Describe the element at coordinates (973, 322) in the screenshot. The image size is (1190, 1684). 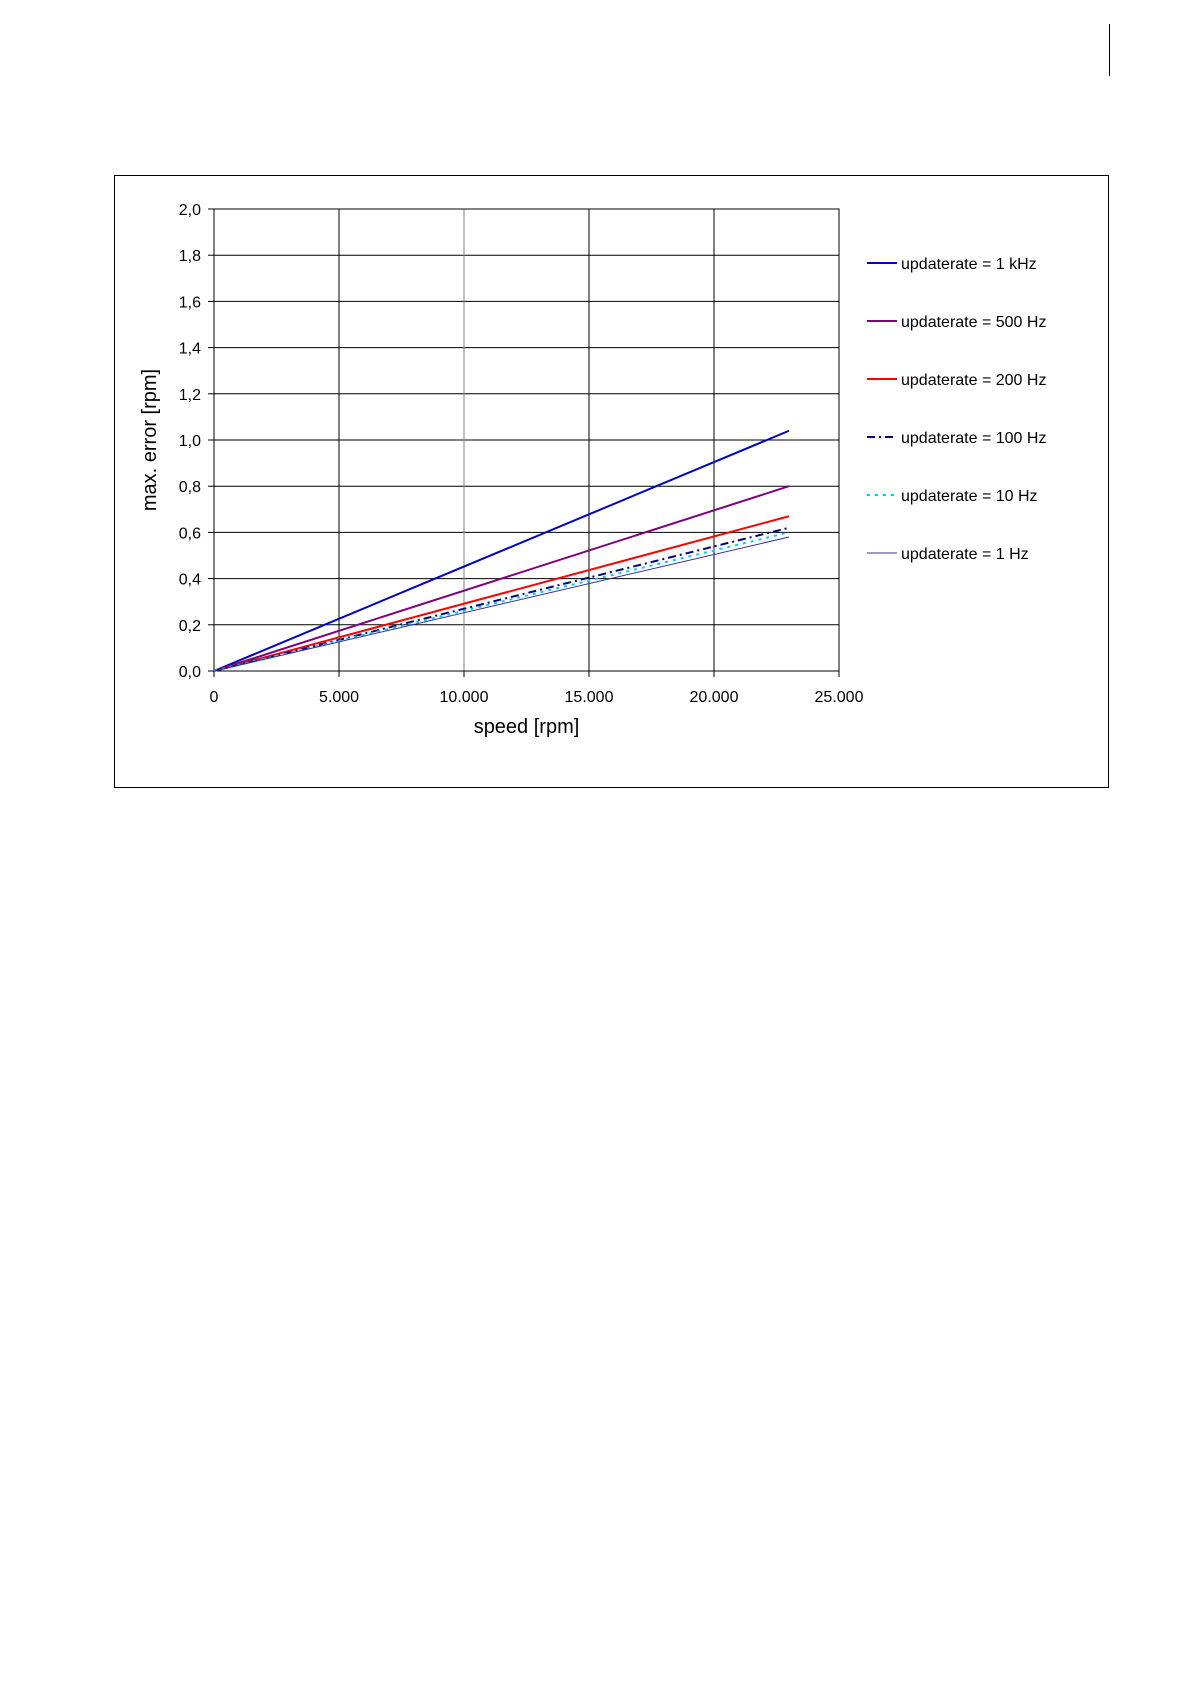
I see `legend-label-1: updaterate = 500 Hz` at that location.